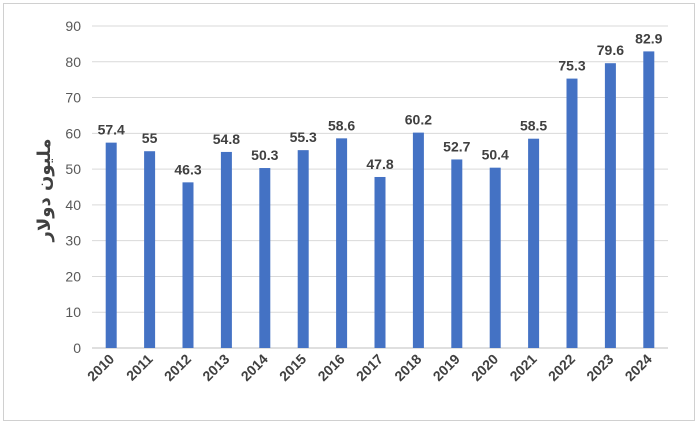 This screenshot has width=700, height=425. Describe the element at coordinates (77, 348) in the screenshot. I see `y-tick-label: 0` at that location.